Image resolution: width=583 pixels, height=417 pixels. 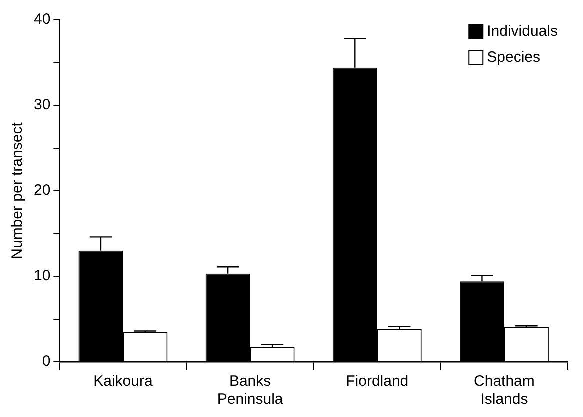 I want to click on x-tick-label: Banks Peninsula, so click(x=250, y=390).